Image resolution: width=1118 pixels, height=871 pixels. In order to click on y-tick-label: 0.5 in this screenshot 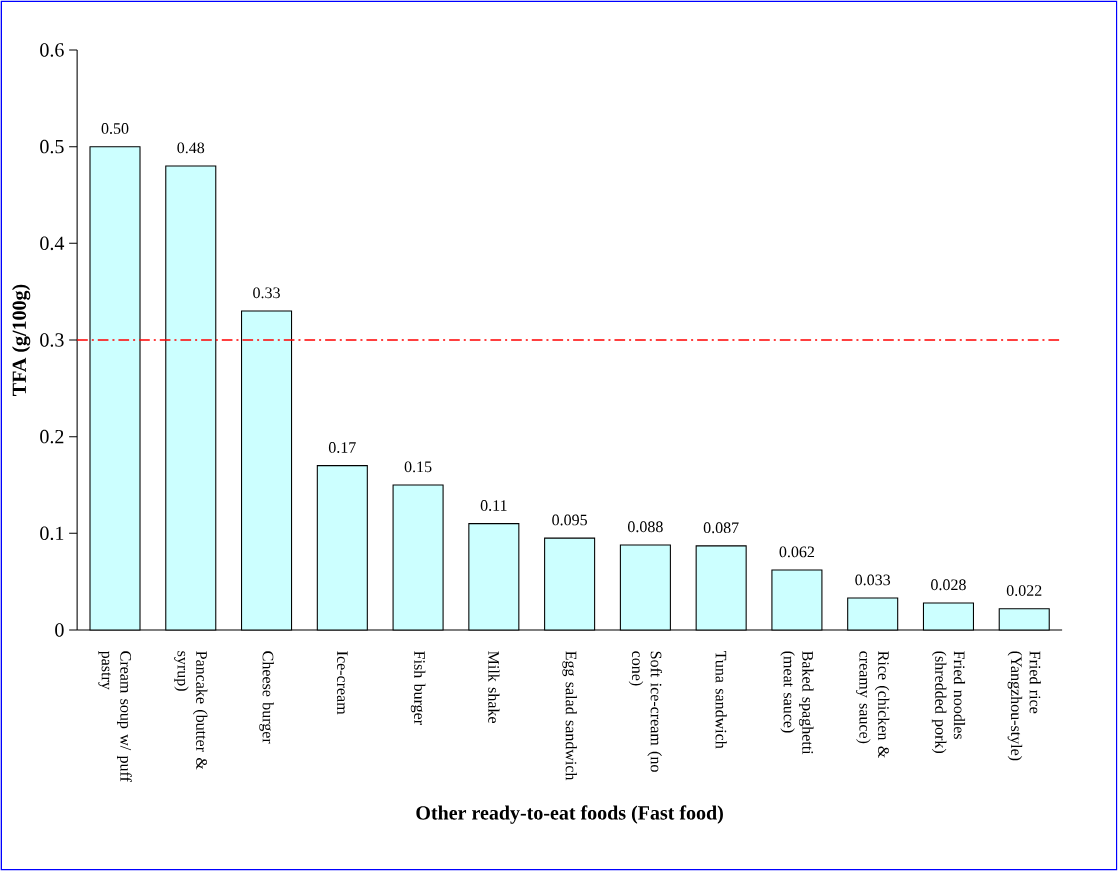, I will do `click(52, 146)`.